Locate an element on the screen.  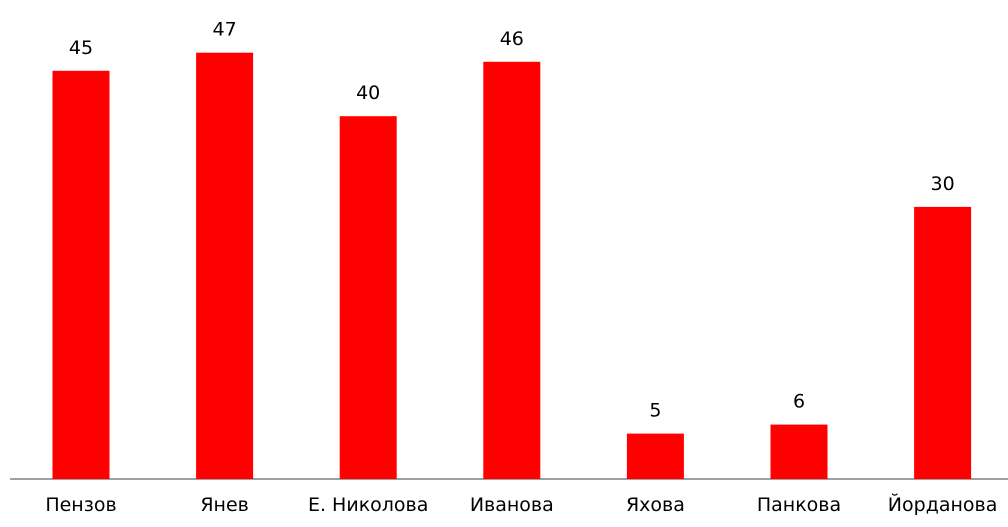
data-label: 47 is located at coordinates (225, 30).